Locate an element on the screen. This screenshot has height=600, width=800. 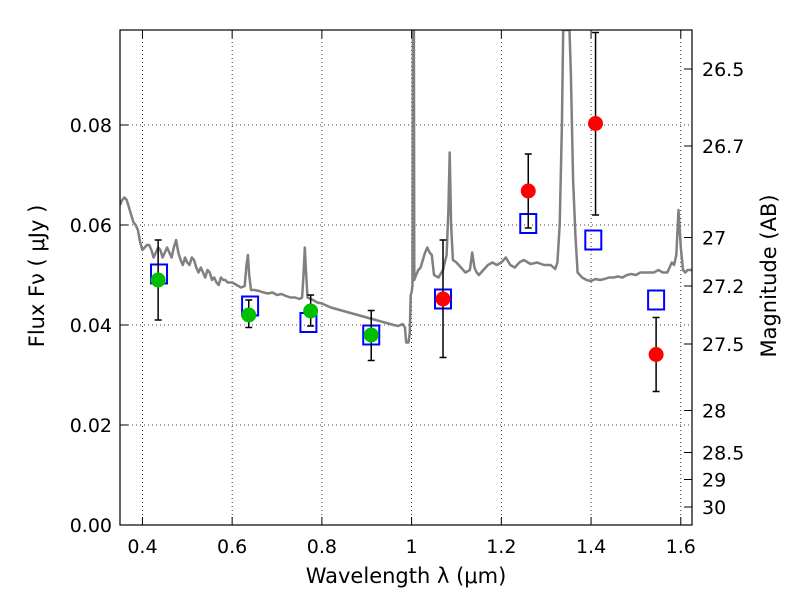
x-tick-label: 0.6 is located at coordinates (232, 547).